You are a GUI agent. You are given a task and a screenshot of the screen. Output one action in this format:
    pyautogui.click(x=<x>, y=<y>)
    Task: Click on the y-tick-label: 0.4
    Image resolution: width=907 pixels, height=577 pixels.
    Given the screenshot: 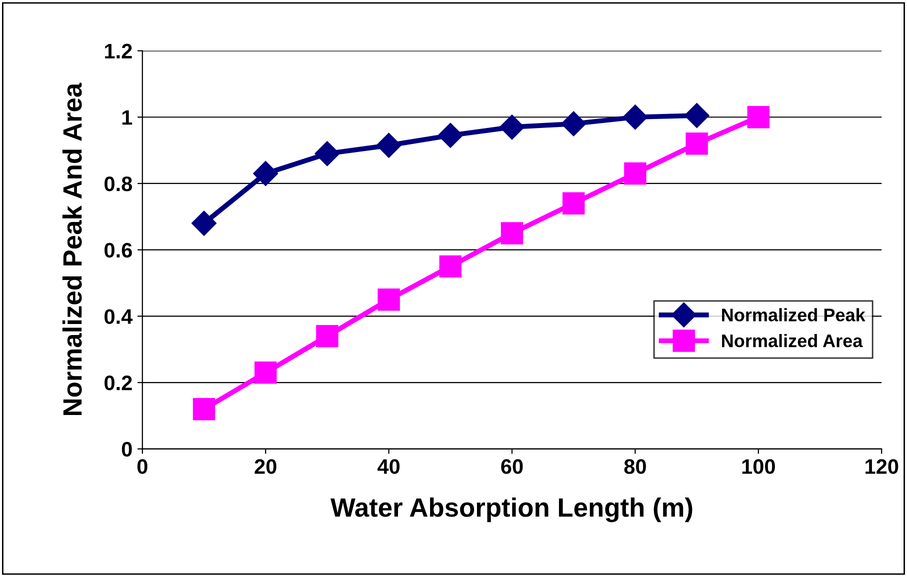 What is the action you would take?
    pyautogui.click(x=118, y=316)
    